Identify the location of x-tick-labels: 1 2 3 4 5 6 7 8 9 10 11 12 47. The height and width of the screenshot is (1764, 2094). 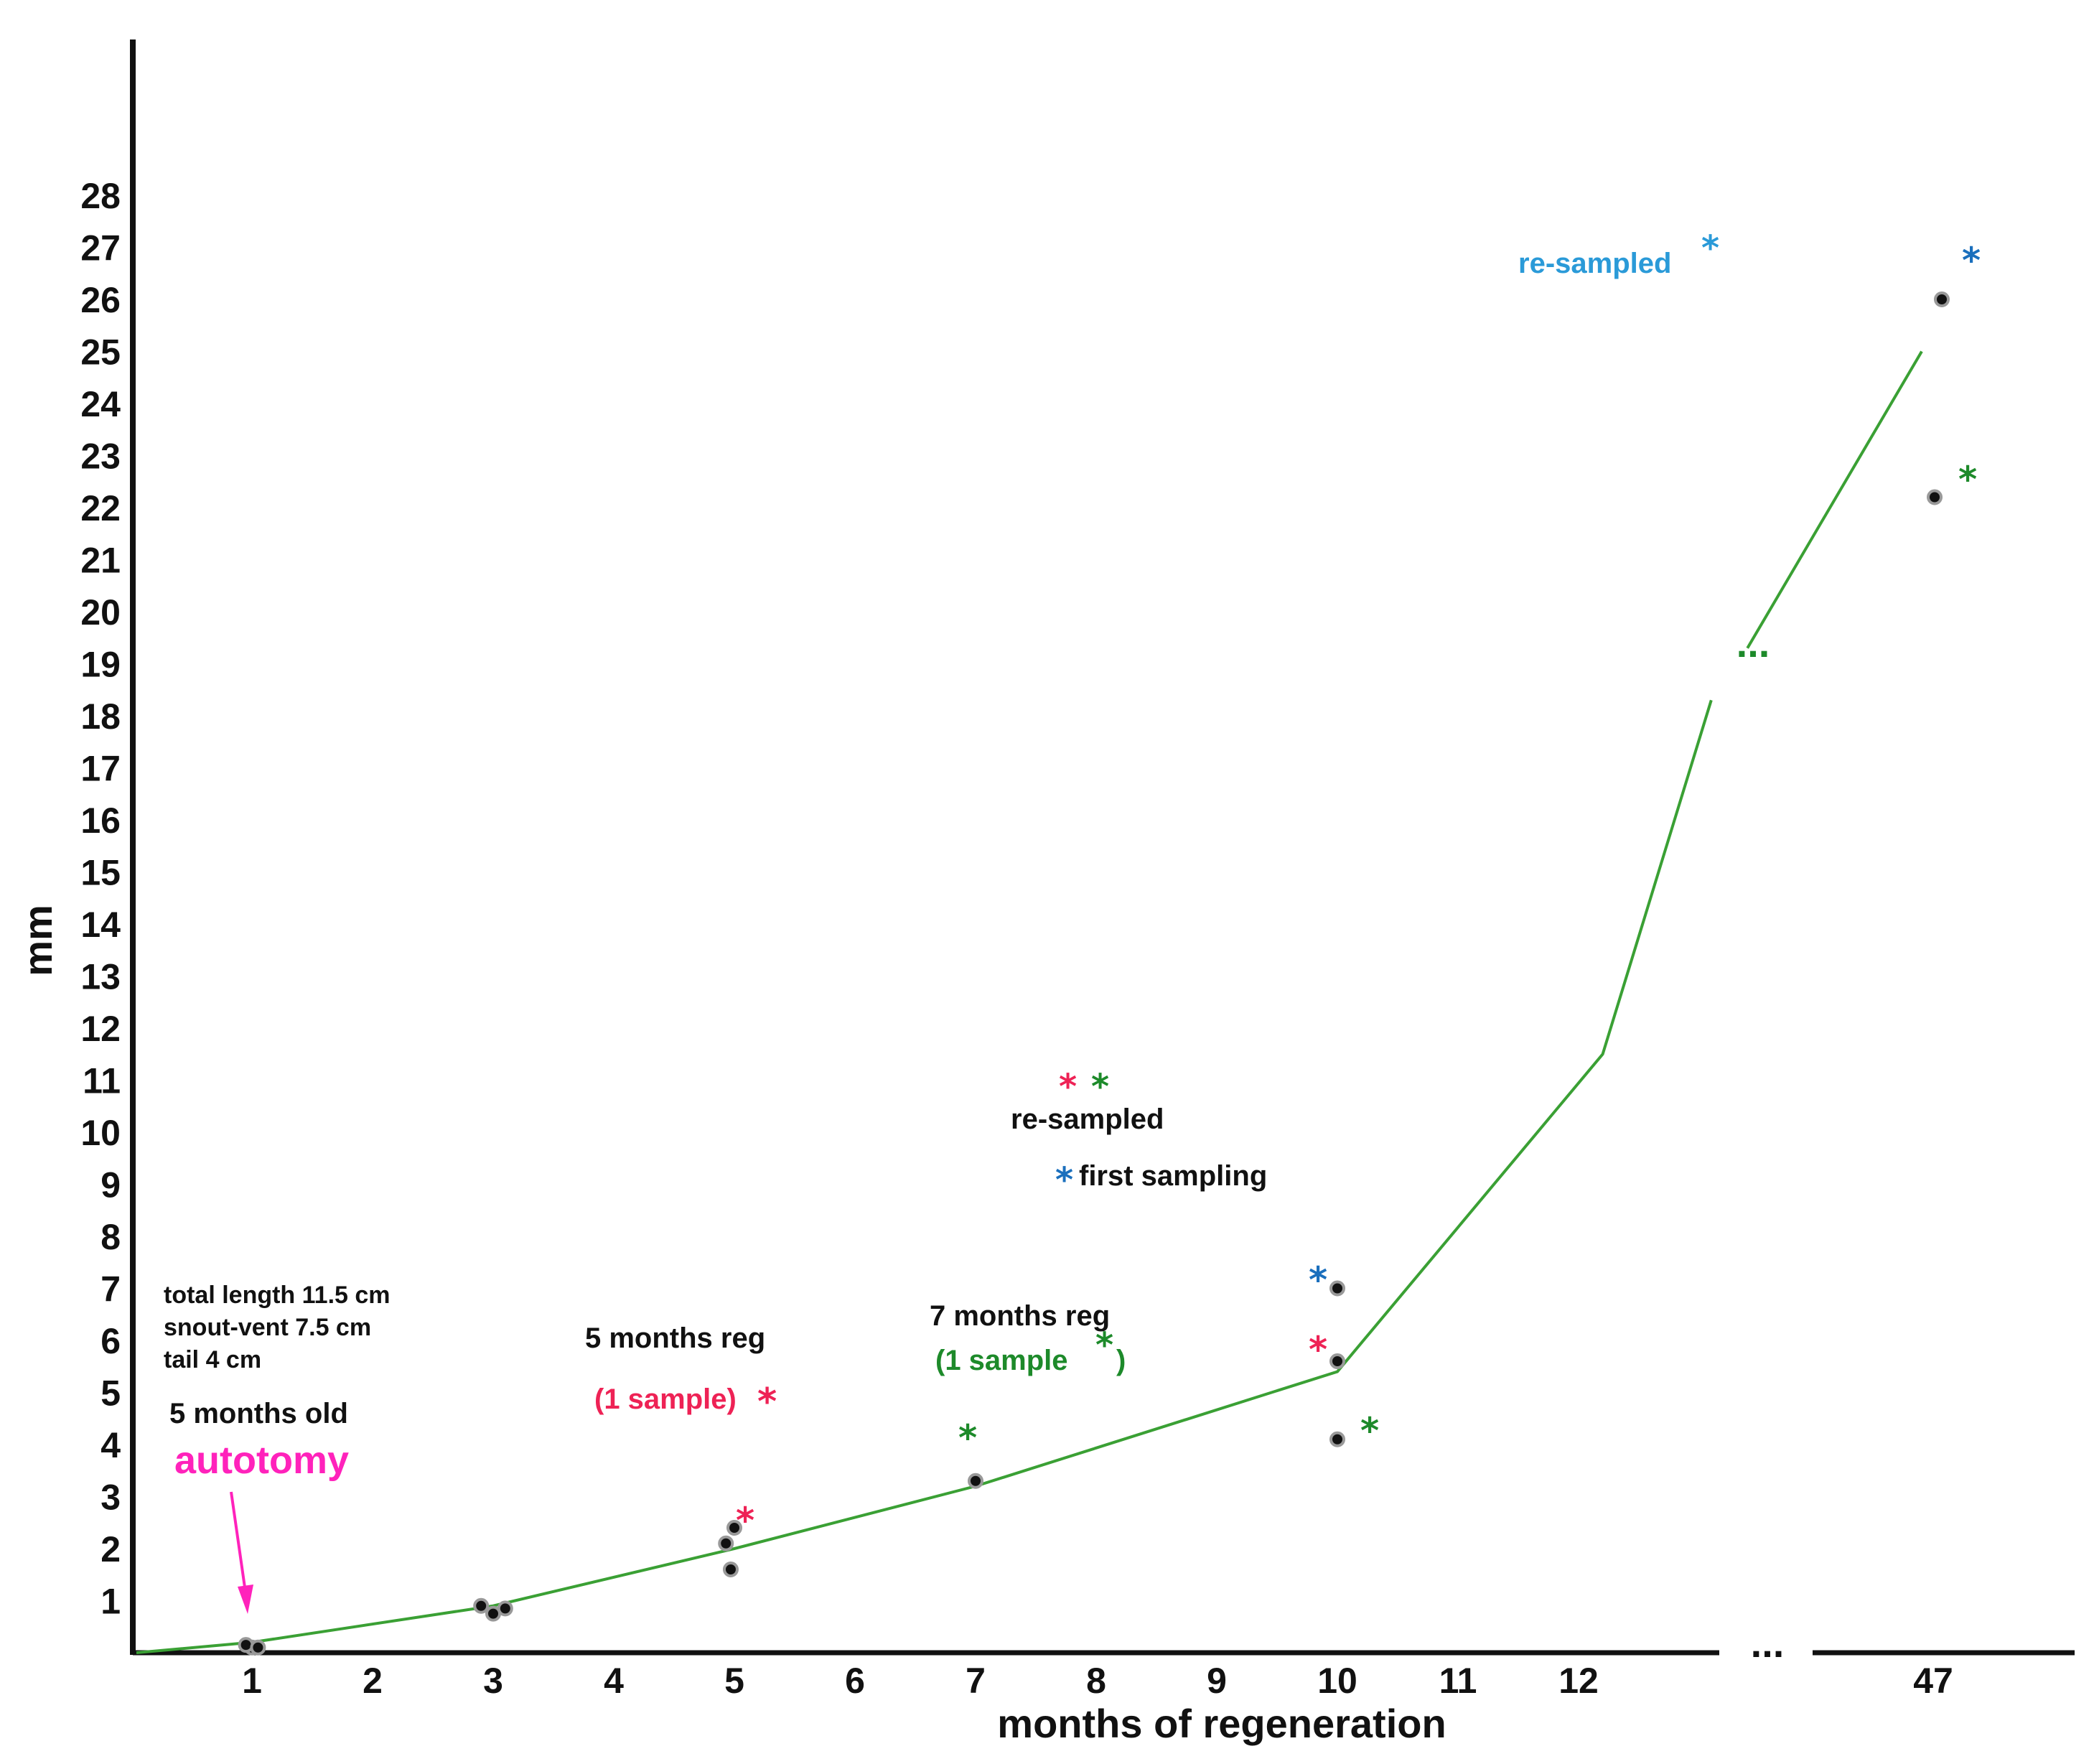
(1098, 1681).